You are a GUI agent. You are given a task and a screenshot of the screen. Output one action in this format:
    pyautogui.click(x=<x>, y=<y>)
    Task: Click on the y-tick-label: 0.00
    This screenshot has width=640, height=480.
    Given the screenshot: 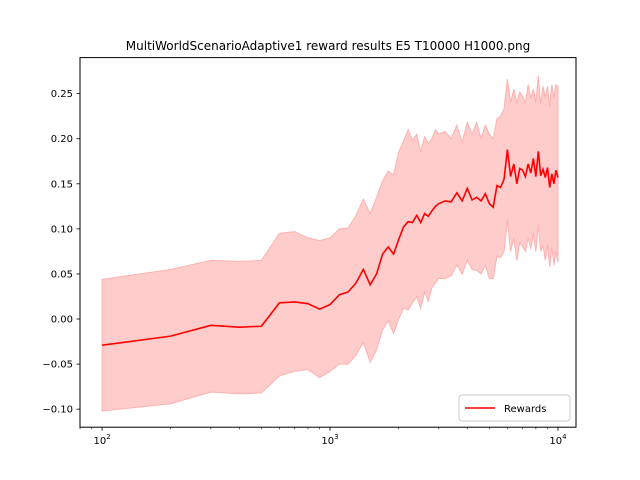 What is the action you would take?
    pyautogui.click(x=62, y=320)
    